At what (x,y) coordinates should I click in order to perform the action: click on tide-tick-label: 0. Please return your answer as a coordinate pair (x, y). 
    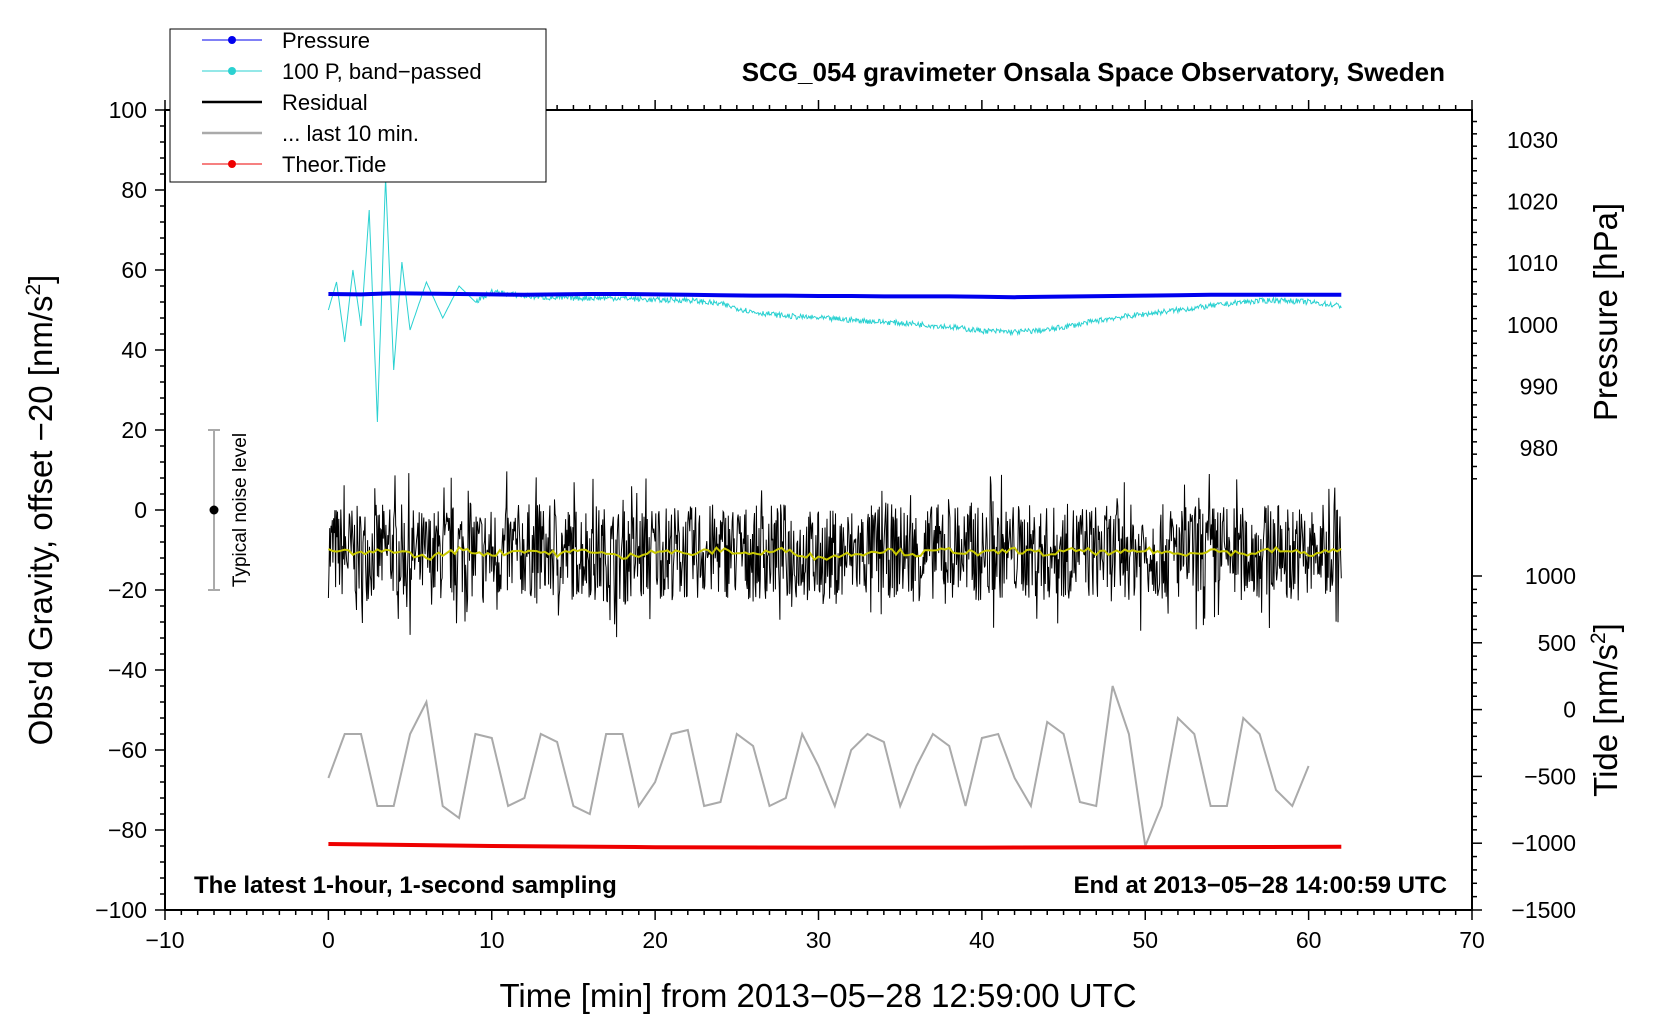
    Looking at the image, I should click on (1569, 710).